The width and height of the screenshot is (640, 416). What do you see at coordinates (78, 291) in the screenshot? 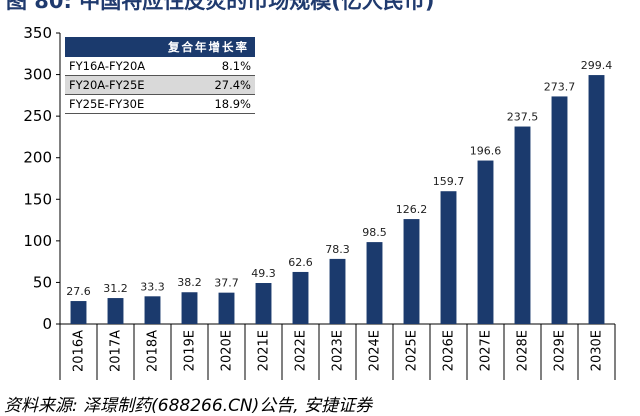
I see `data-label: 27.6` at bounding box center [78, 291].